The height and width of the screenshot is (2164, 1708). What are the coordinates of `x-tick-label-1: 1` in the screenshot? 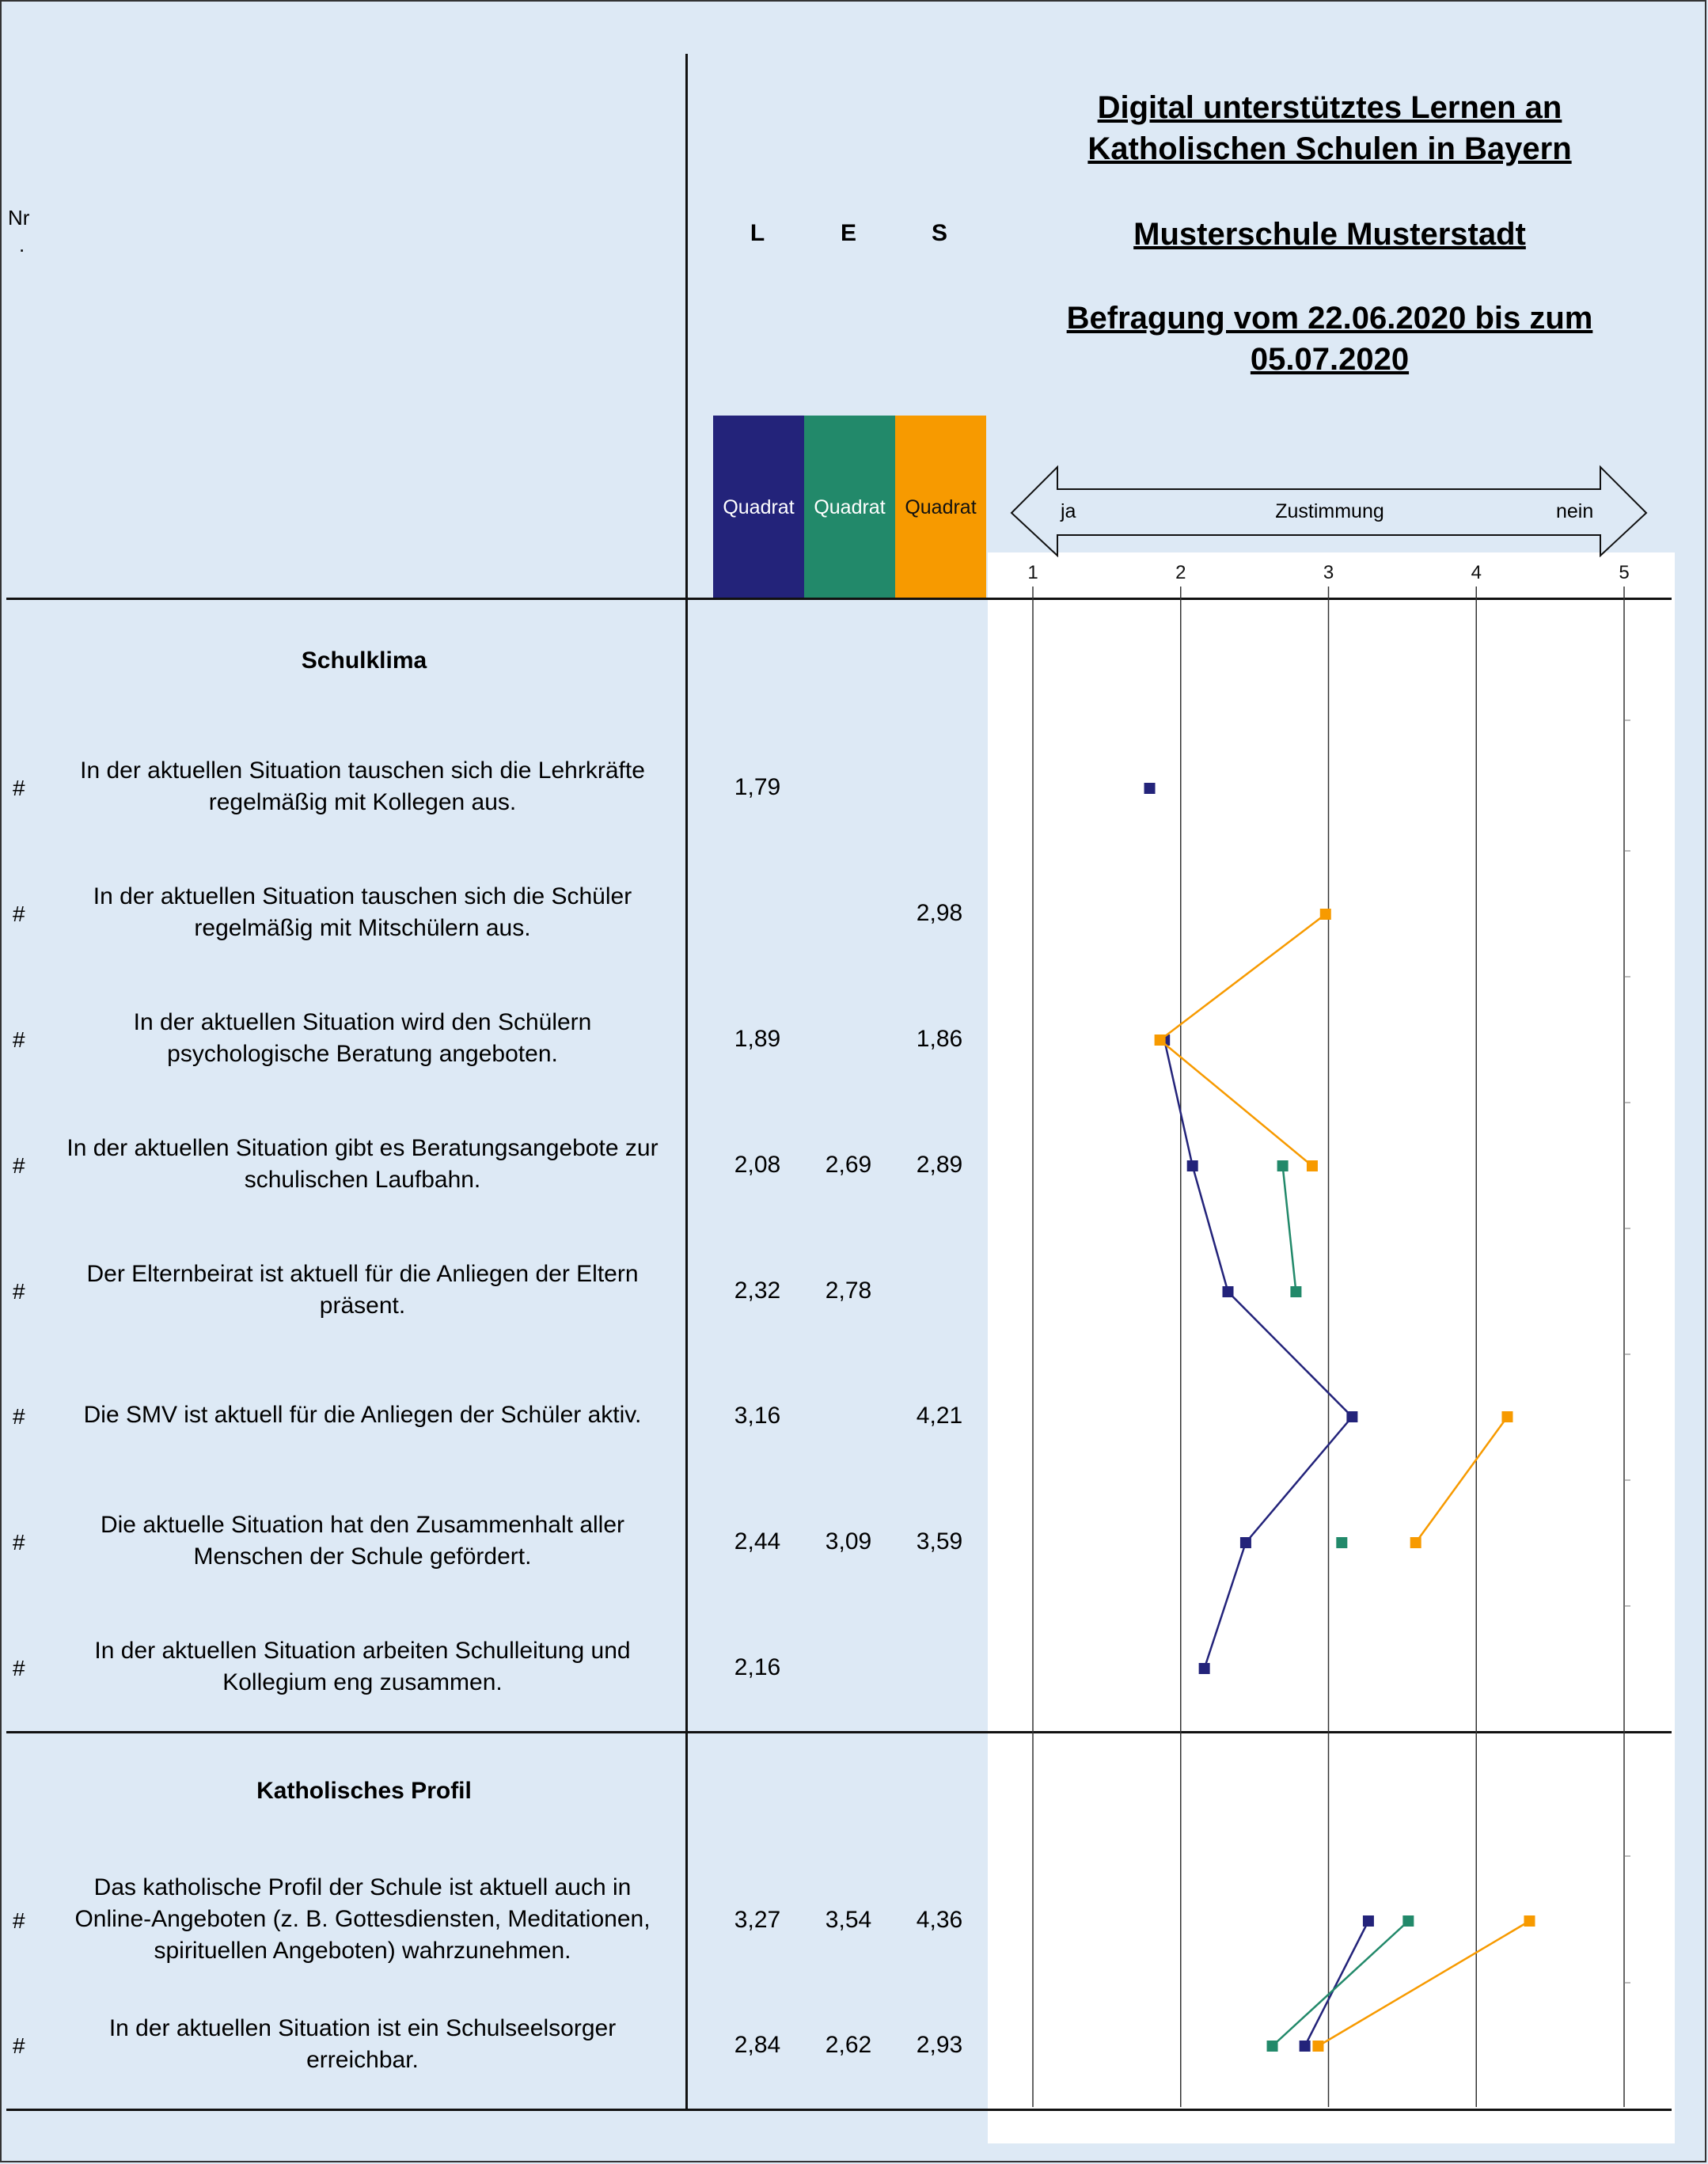 It's located at (1032, 572).